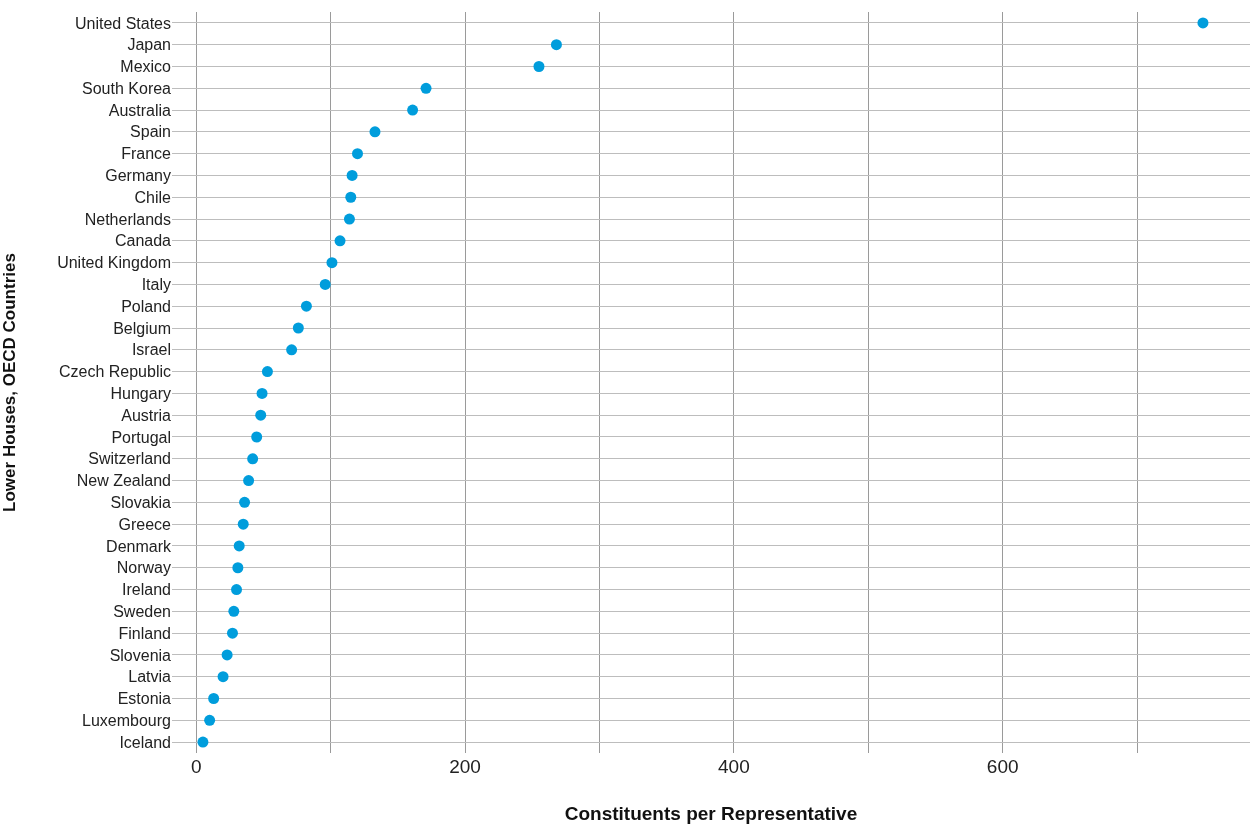  What do you see at coordinates (129, 459) in the screenshot?
I see `y-tick-label: Switzerland` at bounding box center [129, 459].